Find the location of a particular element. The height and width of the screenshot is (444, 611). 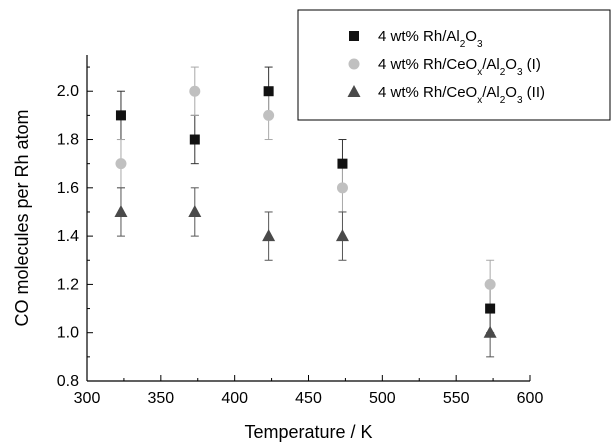

x-tick-label: 300 is located at coordinates (87, 398).